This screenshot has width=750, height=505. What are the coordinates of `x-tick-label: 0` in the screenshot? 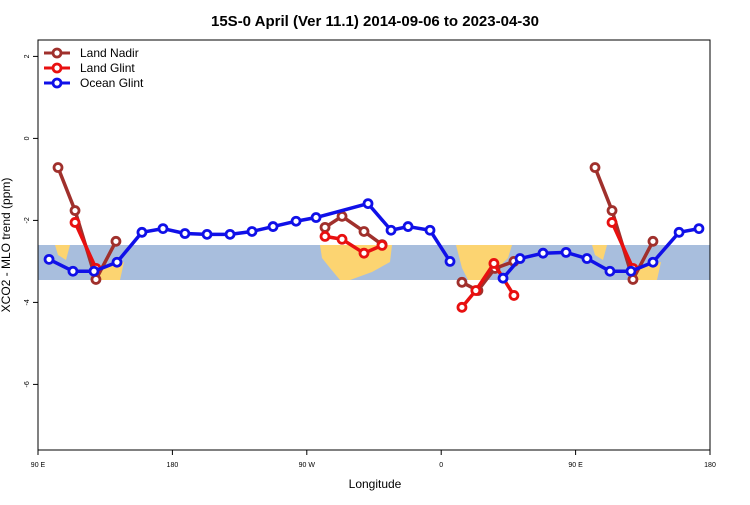 It's located at (441, 465).